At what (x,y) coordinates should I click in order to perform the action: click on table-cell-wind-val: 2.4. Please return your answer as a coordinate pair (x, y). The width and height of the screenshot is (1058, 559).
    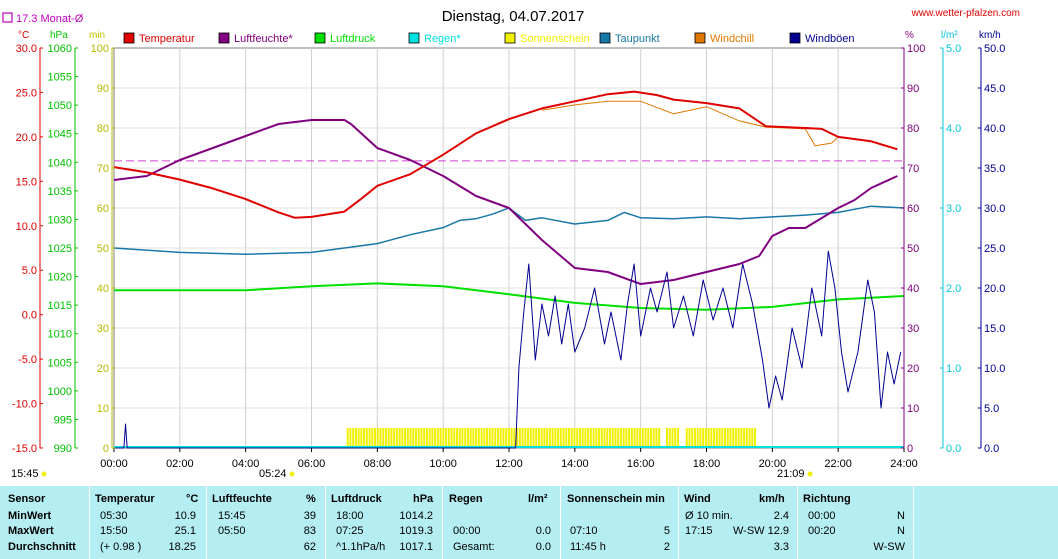
    Looking at the image, I should click on (781, 516).